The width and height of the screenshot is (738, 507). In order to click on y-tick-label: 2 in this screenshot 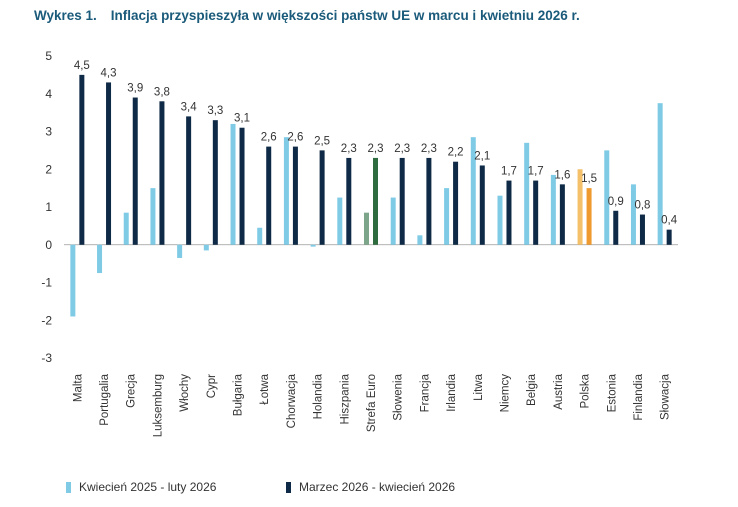, I will do `click(48, 169)`.